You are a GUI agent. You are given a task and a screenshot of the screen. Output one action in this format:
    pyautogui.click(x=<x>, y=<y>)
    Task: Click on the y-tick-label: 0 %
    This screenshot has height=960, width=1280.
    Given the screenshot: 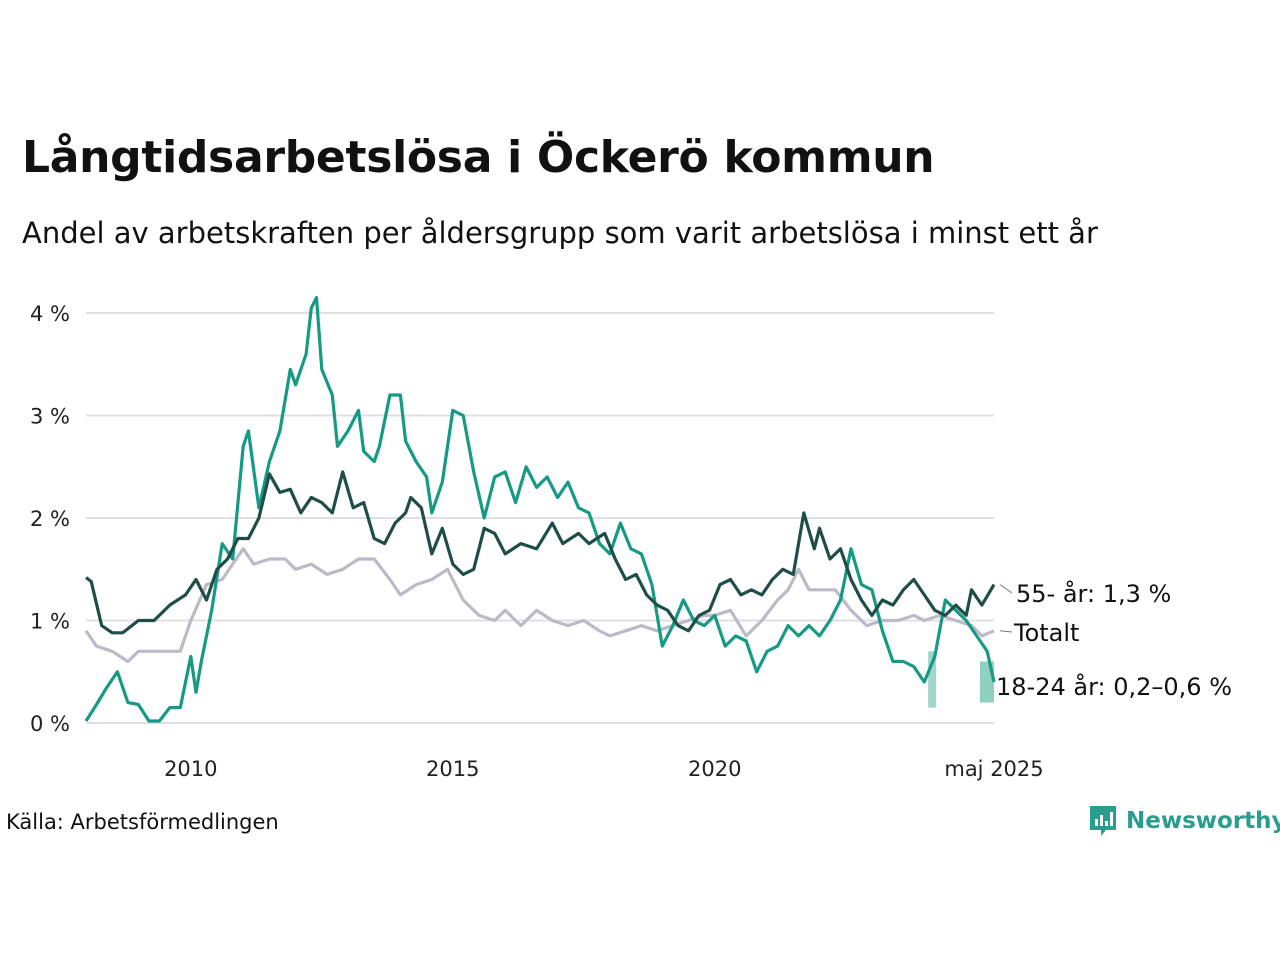 What is the action you would take?
    pyautogui.click(x=50, y=724)
    